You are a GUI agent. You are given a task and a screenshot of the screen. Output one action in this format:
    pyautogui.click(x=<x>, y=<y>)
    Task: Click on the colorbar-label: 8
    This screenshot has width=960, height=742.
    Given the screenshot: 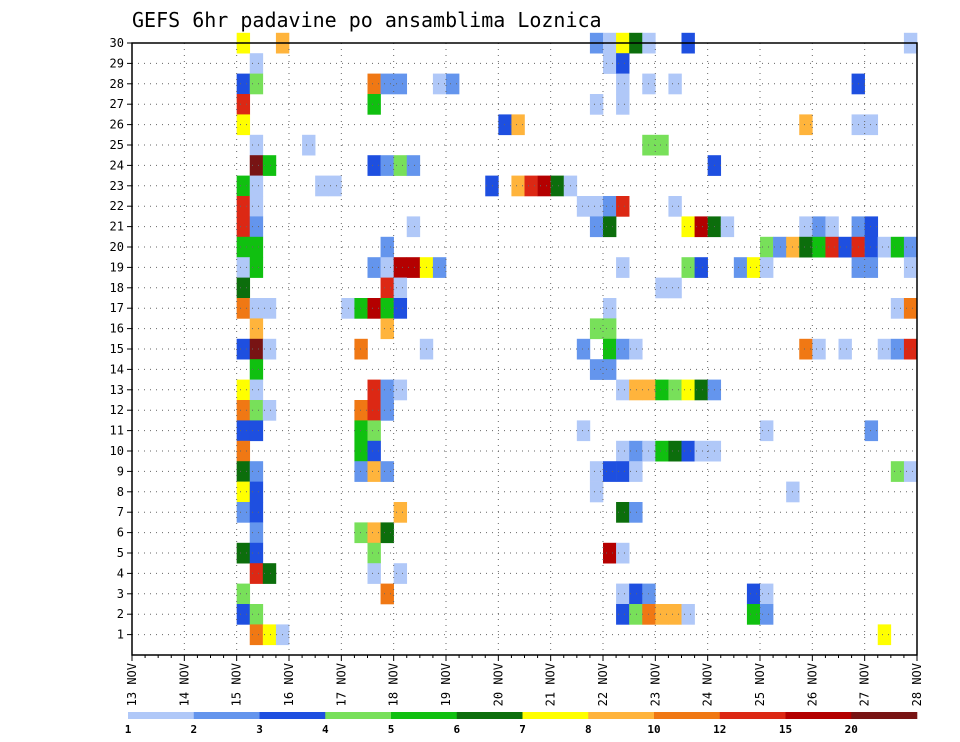 What is the action you would take?
    pyautogui.click(x=588, y=729)
    